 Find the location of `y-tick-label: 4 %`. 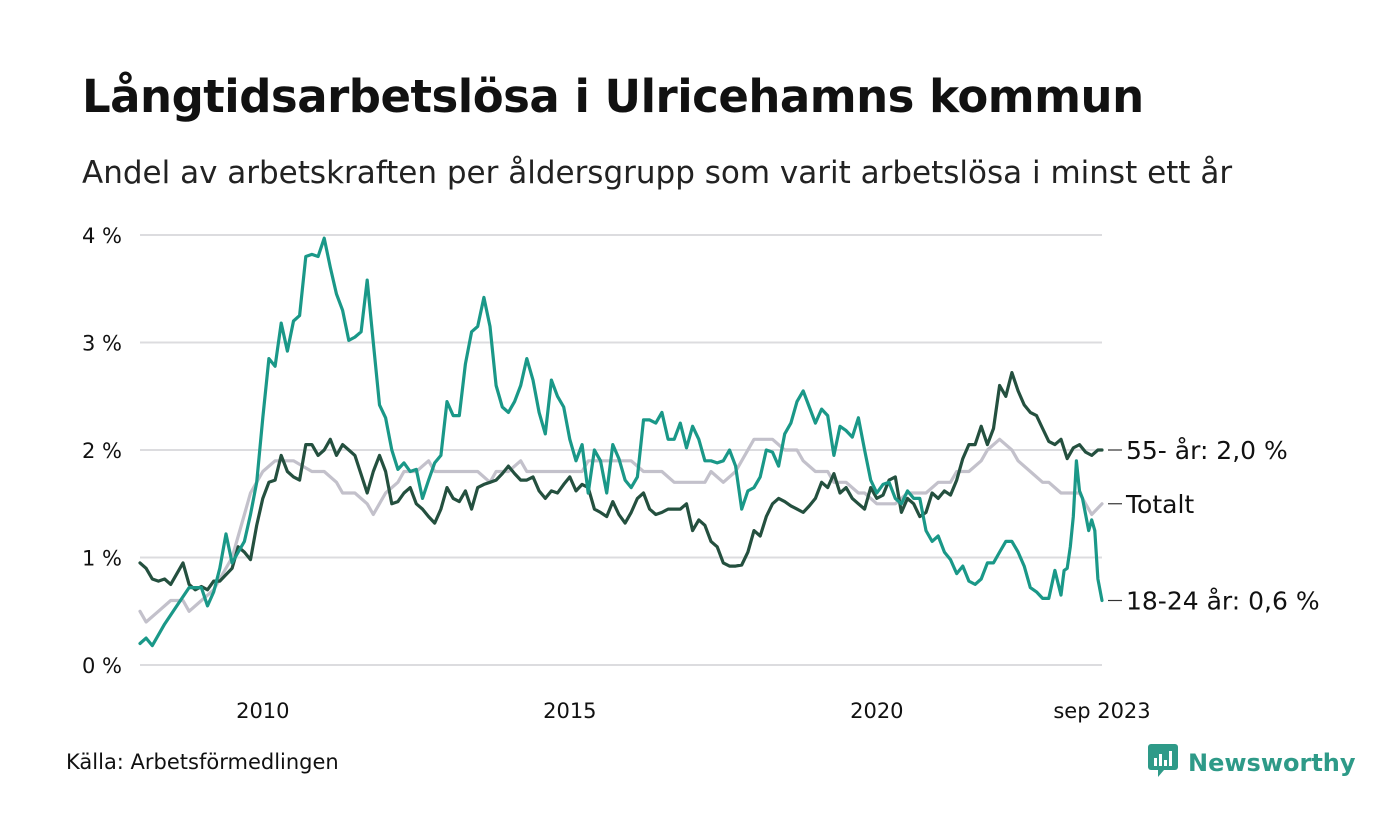

y-tick-label: 4 % is located at coordinates (102, 236).